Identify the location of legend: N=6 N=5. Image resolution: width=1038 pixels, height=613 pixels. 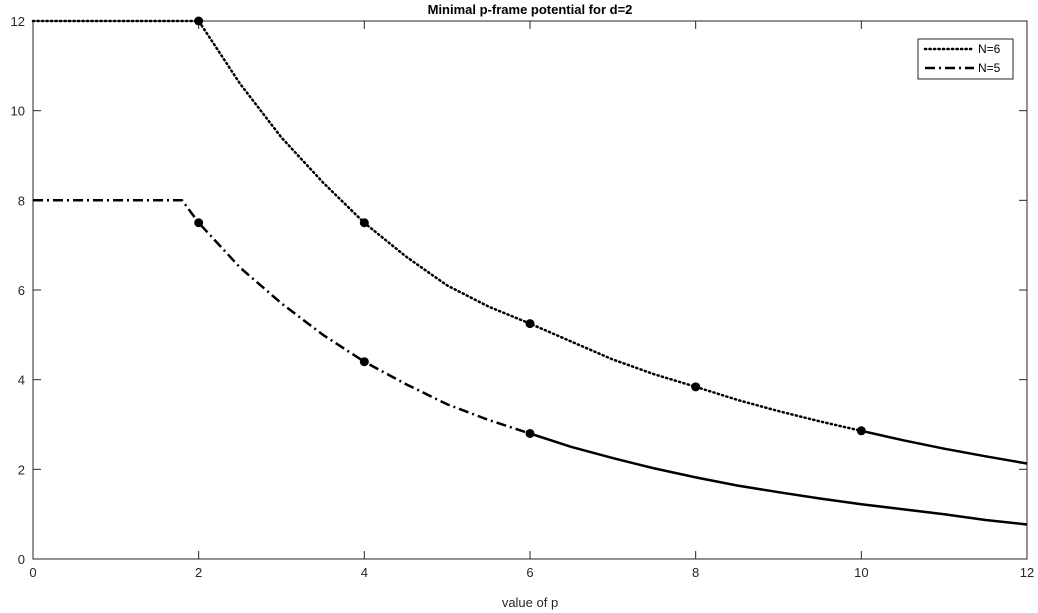
(965, 59).